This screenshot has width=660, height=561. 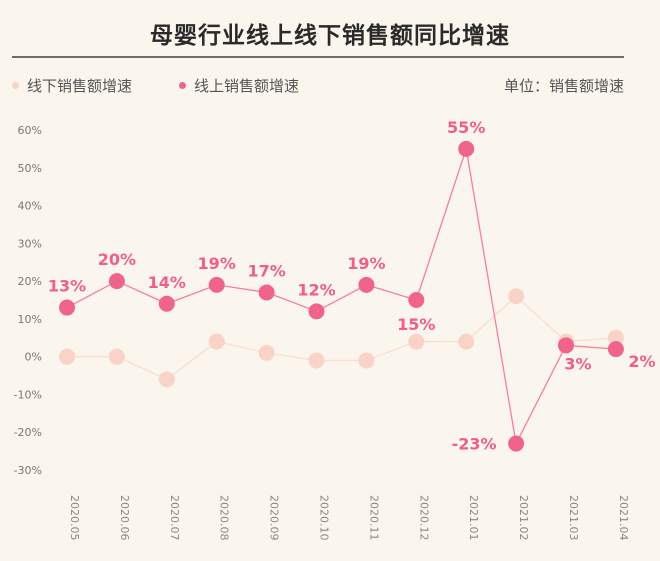 I want to click on y-tick-label: 30%, so click(x=30, y=243).